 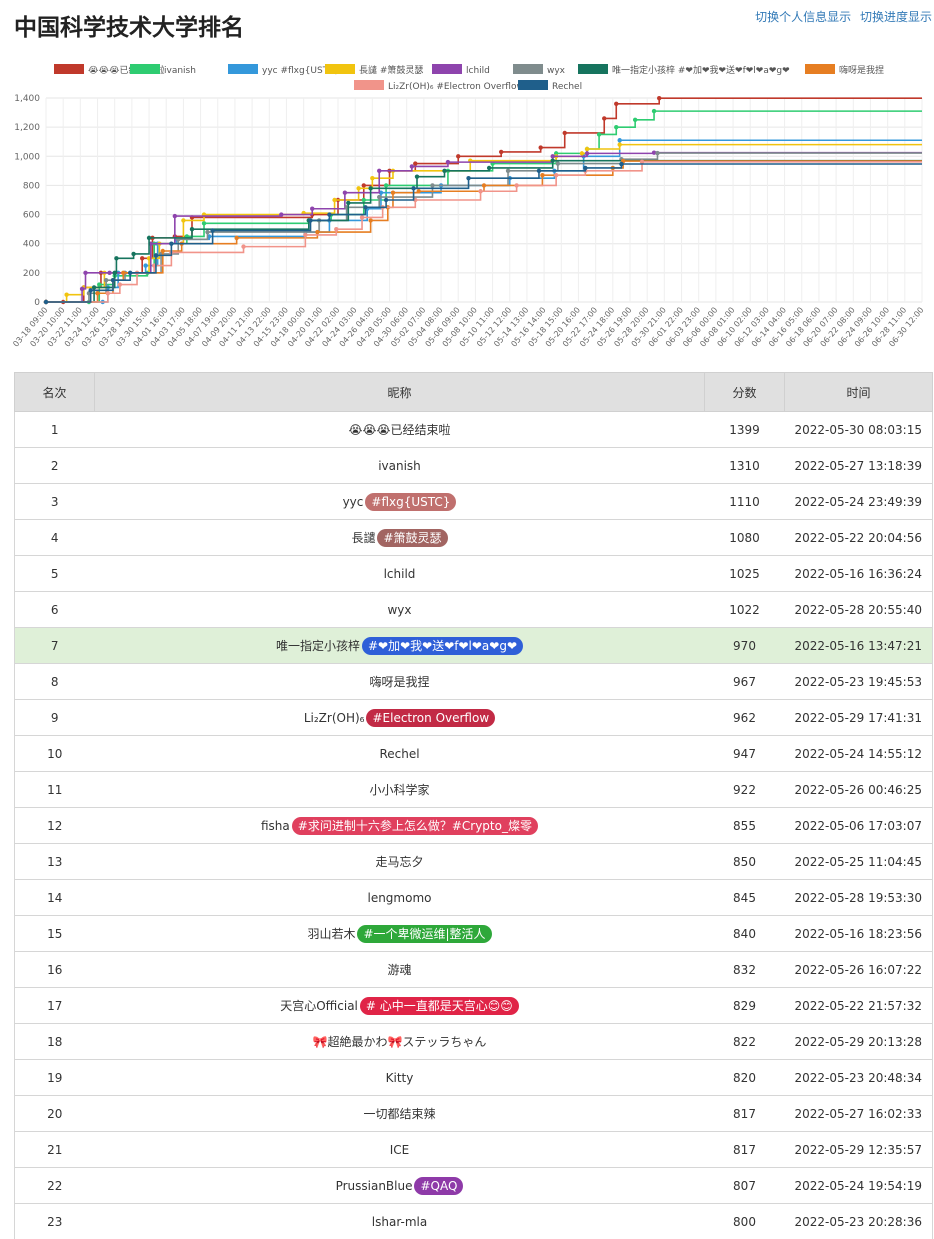 I want to click on nickname-text: Rechel, so click(x=399, y=754).